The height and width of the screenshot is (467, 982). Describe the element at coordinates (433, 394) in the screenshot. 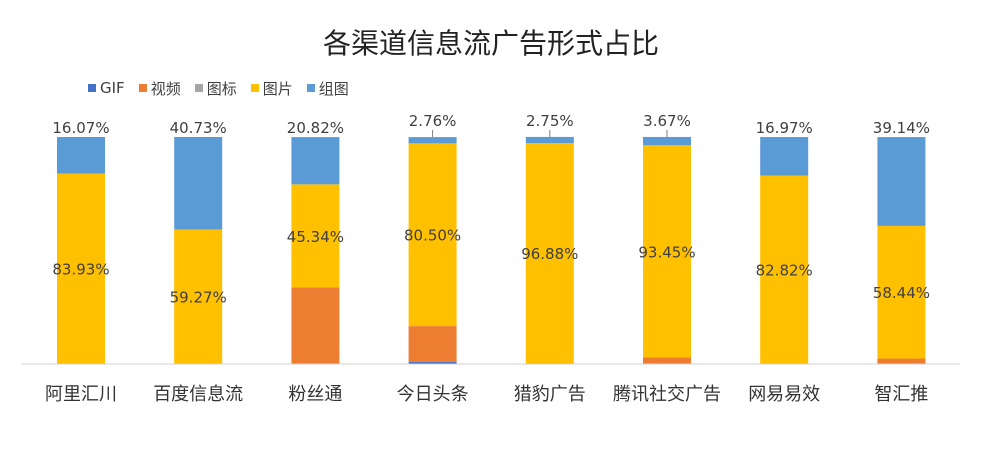

I see `x-tick-label: 今日头条` at that location.